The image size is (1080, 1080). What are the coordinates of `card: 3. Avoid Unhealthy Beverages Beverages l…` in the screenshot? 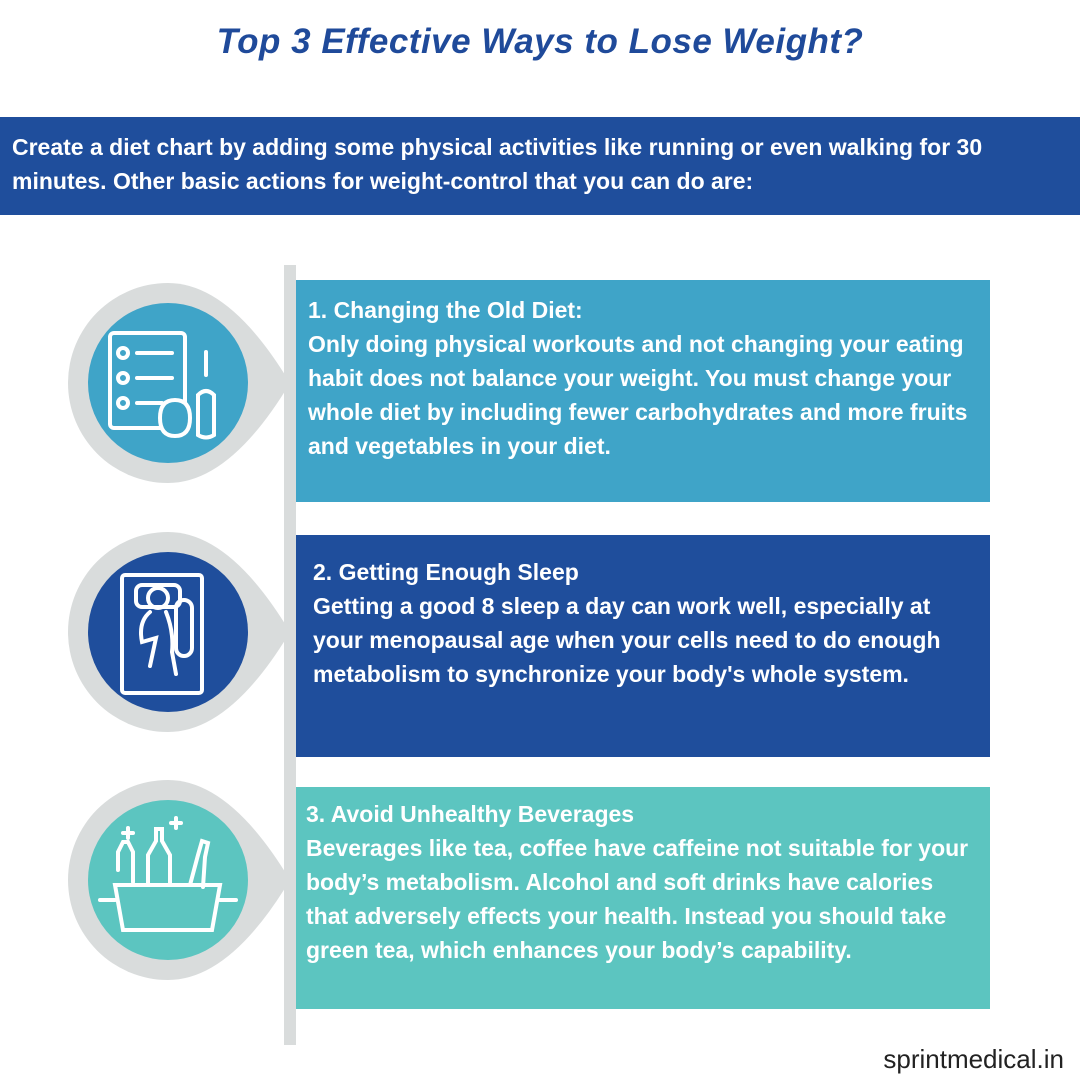 It's located at (643, 898).